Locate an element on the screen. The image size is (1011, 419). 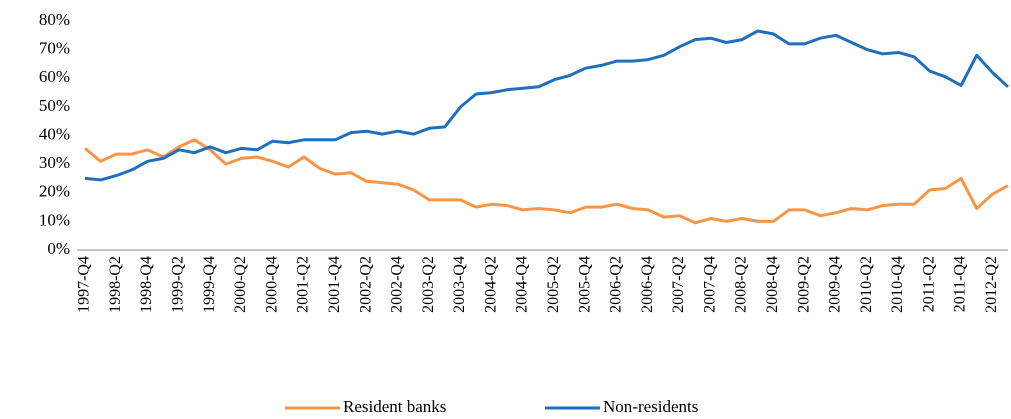
y-tick-label: 0% is located at coordinates (58, 248).